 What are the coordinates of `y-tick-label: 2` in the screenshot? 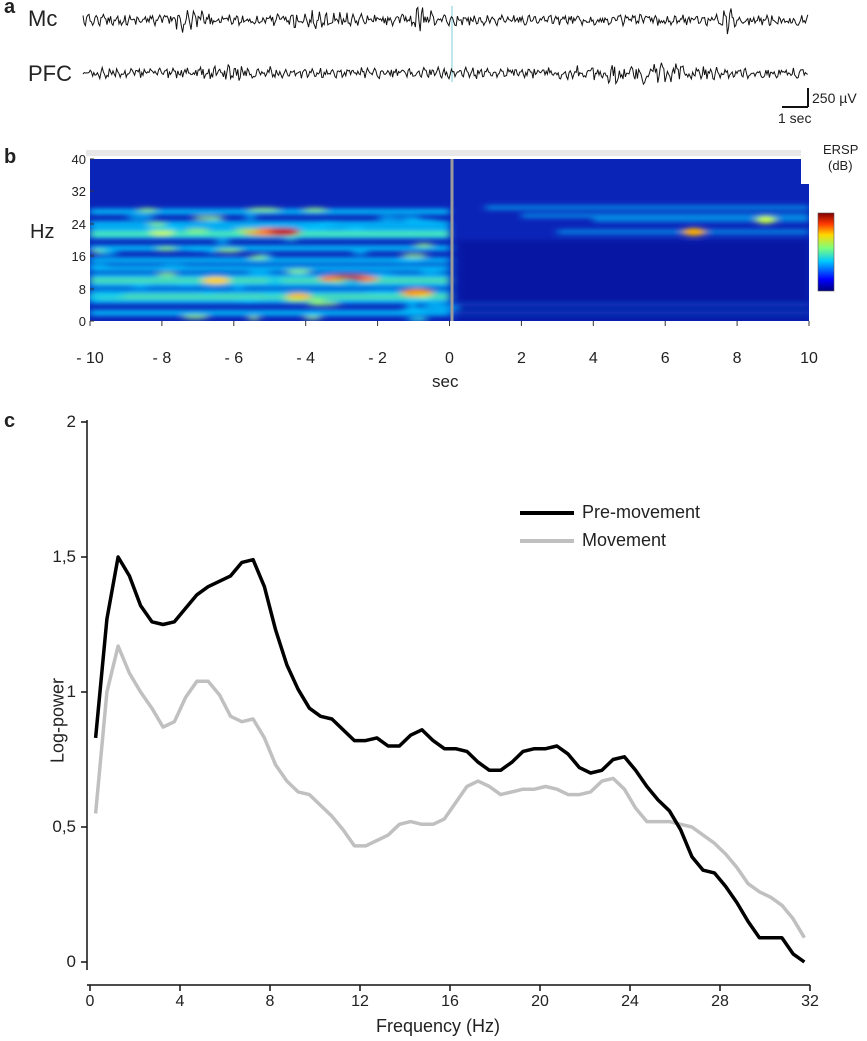 It's located at (71, 421).